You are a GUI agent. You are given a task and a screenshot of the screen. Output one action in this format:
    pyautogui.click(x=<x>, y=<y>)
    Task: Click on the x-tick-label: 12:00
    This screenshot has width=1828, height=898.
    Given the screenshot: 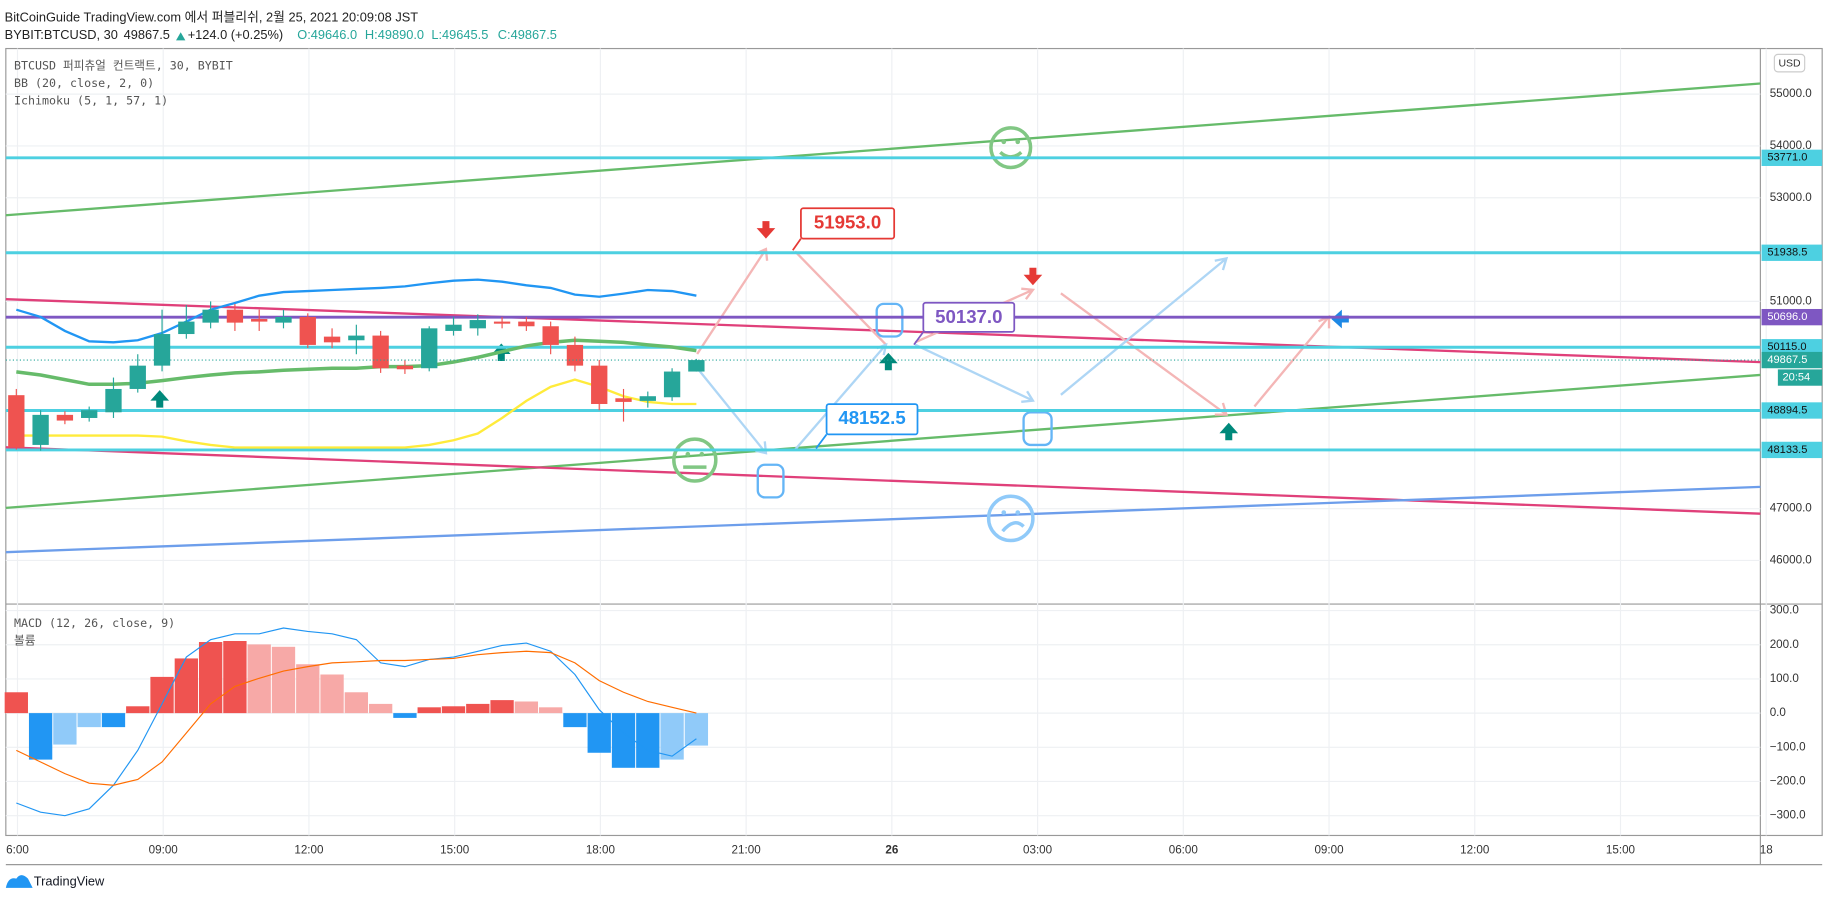 What is the action you would take?
    pyautogui.click(x=309, y=850)
    